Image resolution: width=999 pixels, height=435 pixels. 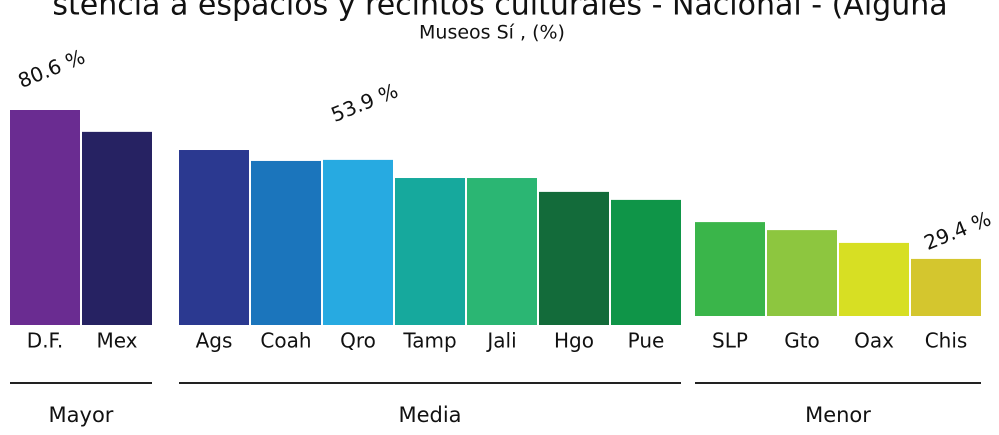 What do you see at coordinates (500, 341) in the screenshot?
I see `x-tick-label: Jali` at bounding box center [500, 341].